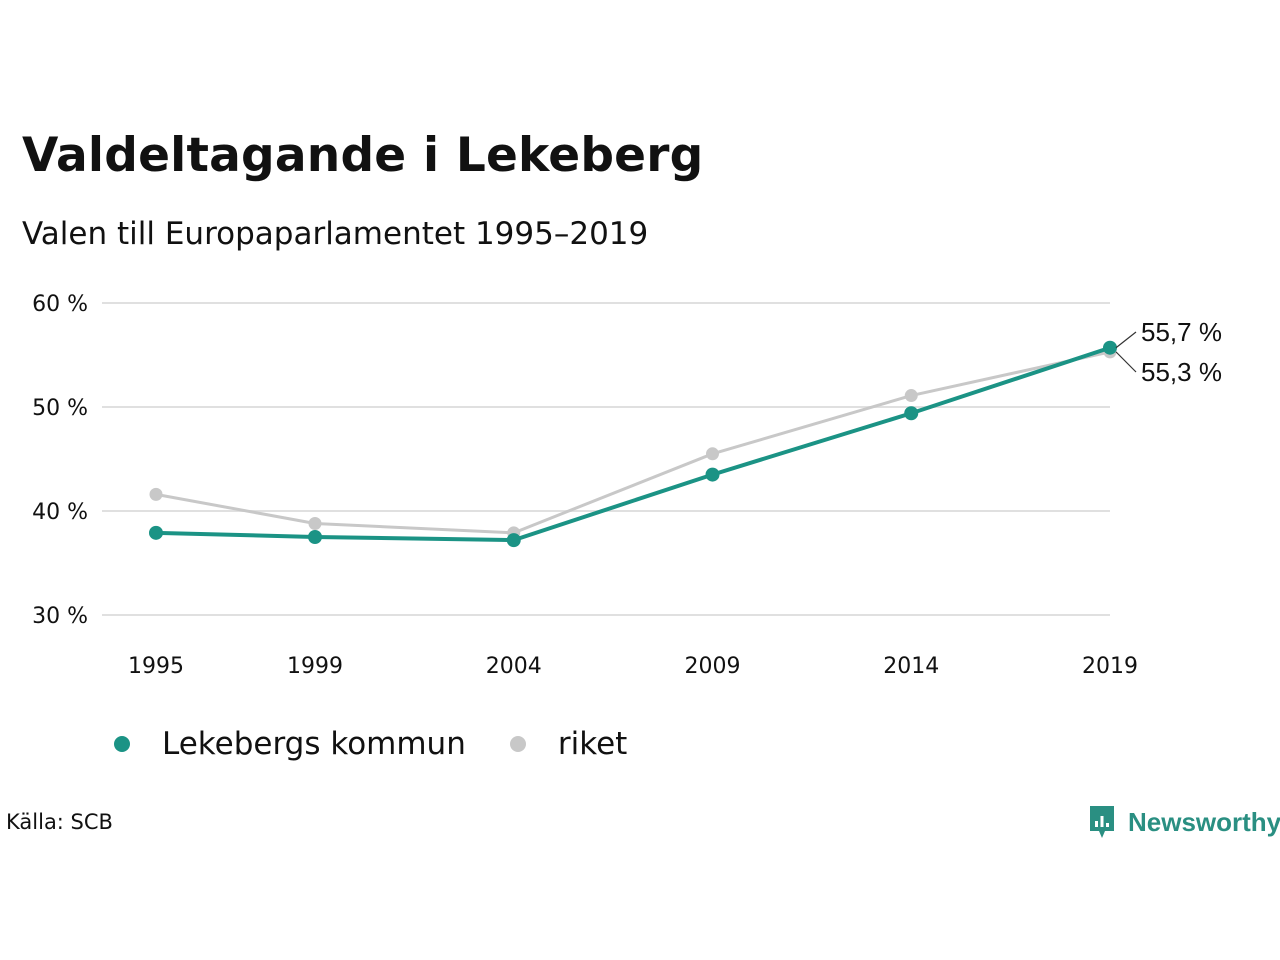  I want to click on legend-label: Lekebergs kommun, so click(314, 744).